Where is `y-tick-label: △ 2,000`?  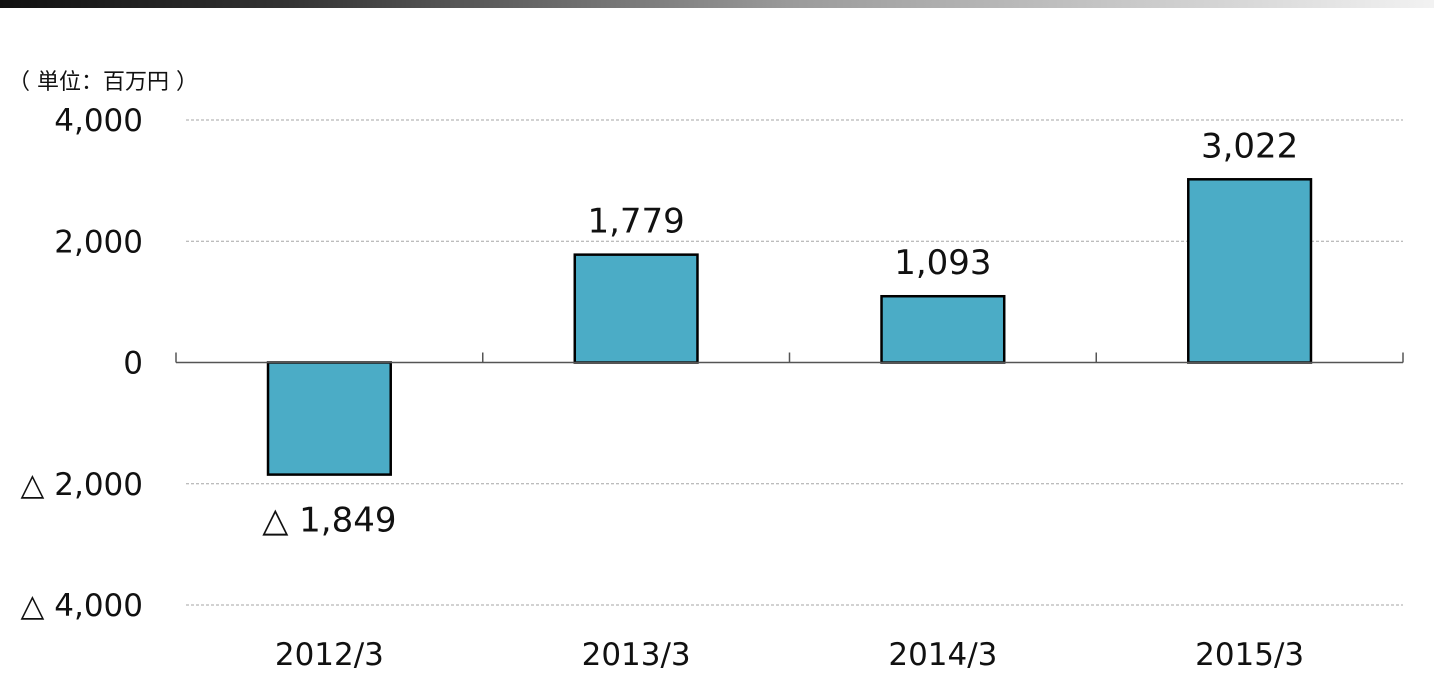
y-tick-label: △ 2,000 is located at coordinates (82, 485).